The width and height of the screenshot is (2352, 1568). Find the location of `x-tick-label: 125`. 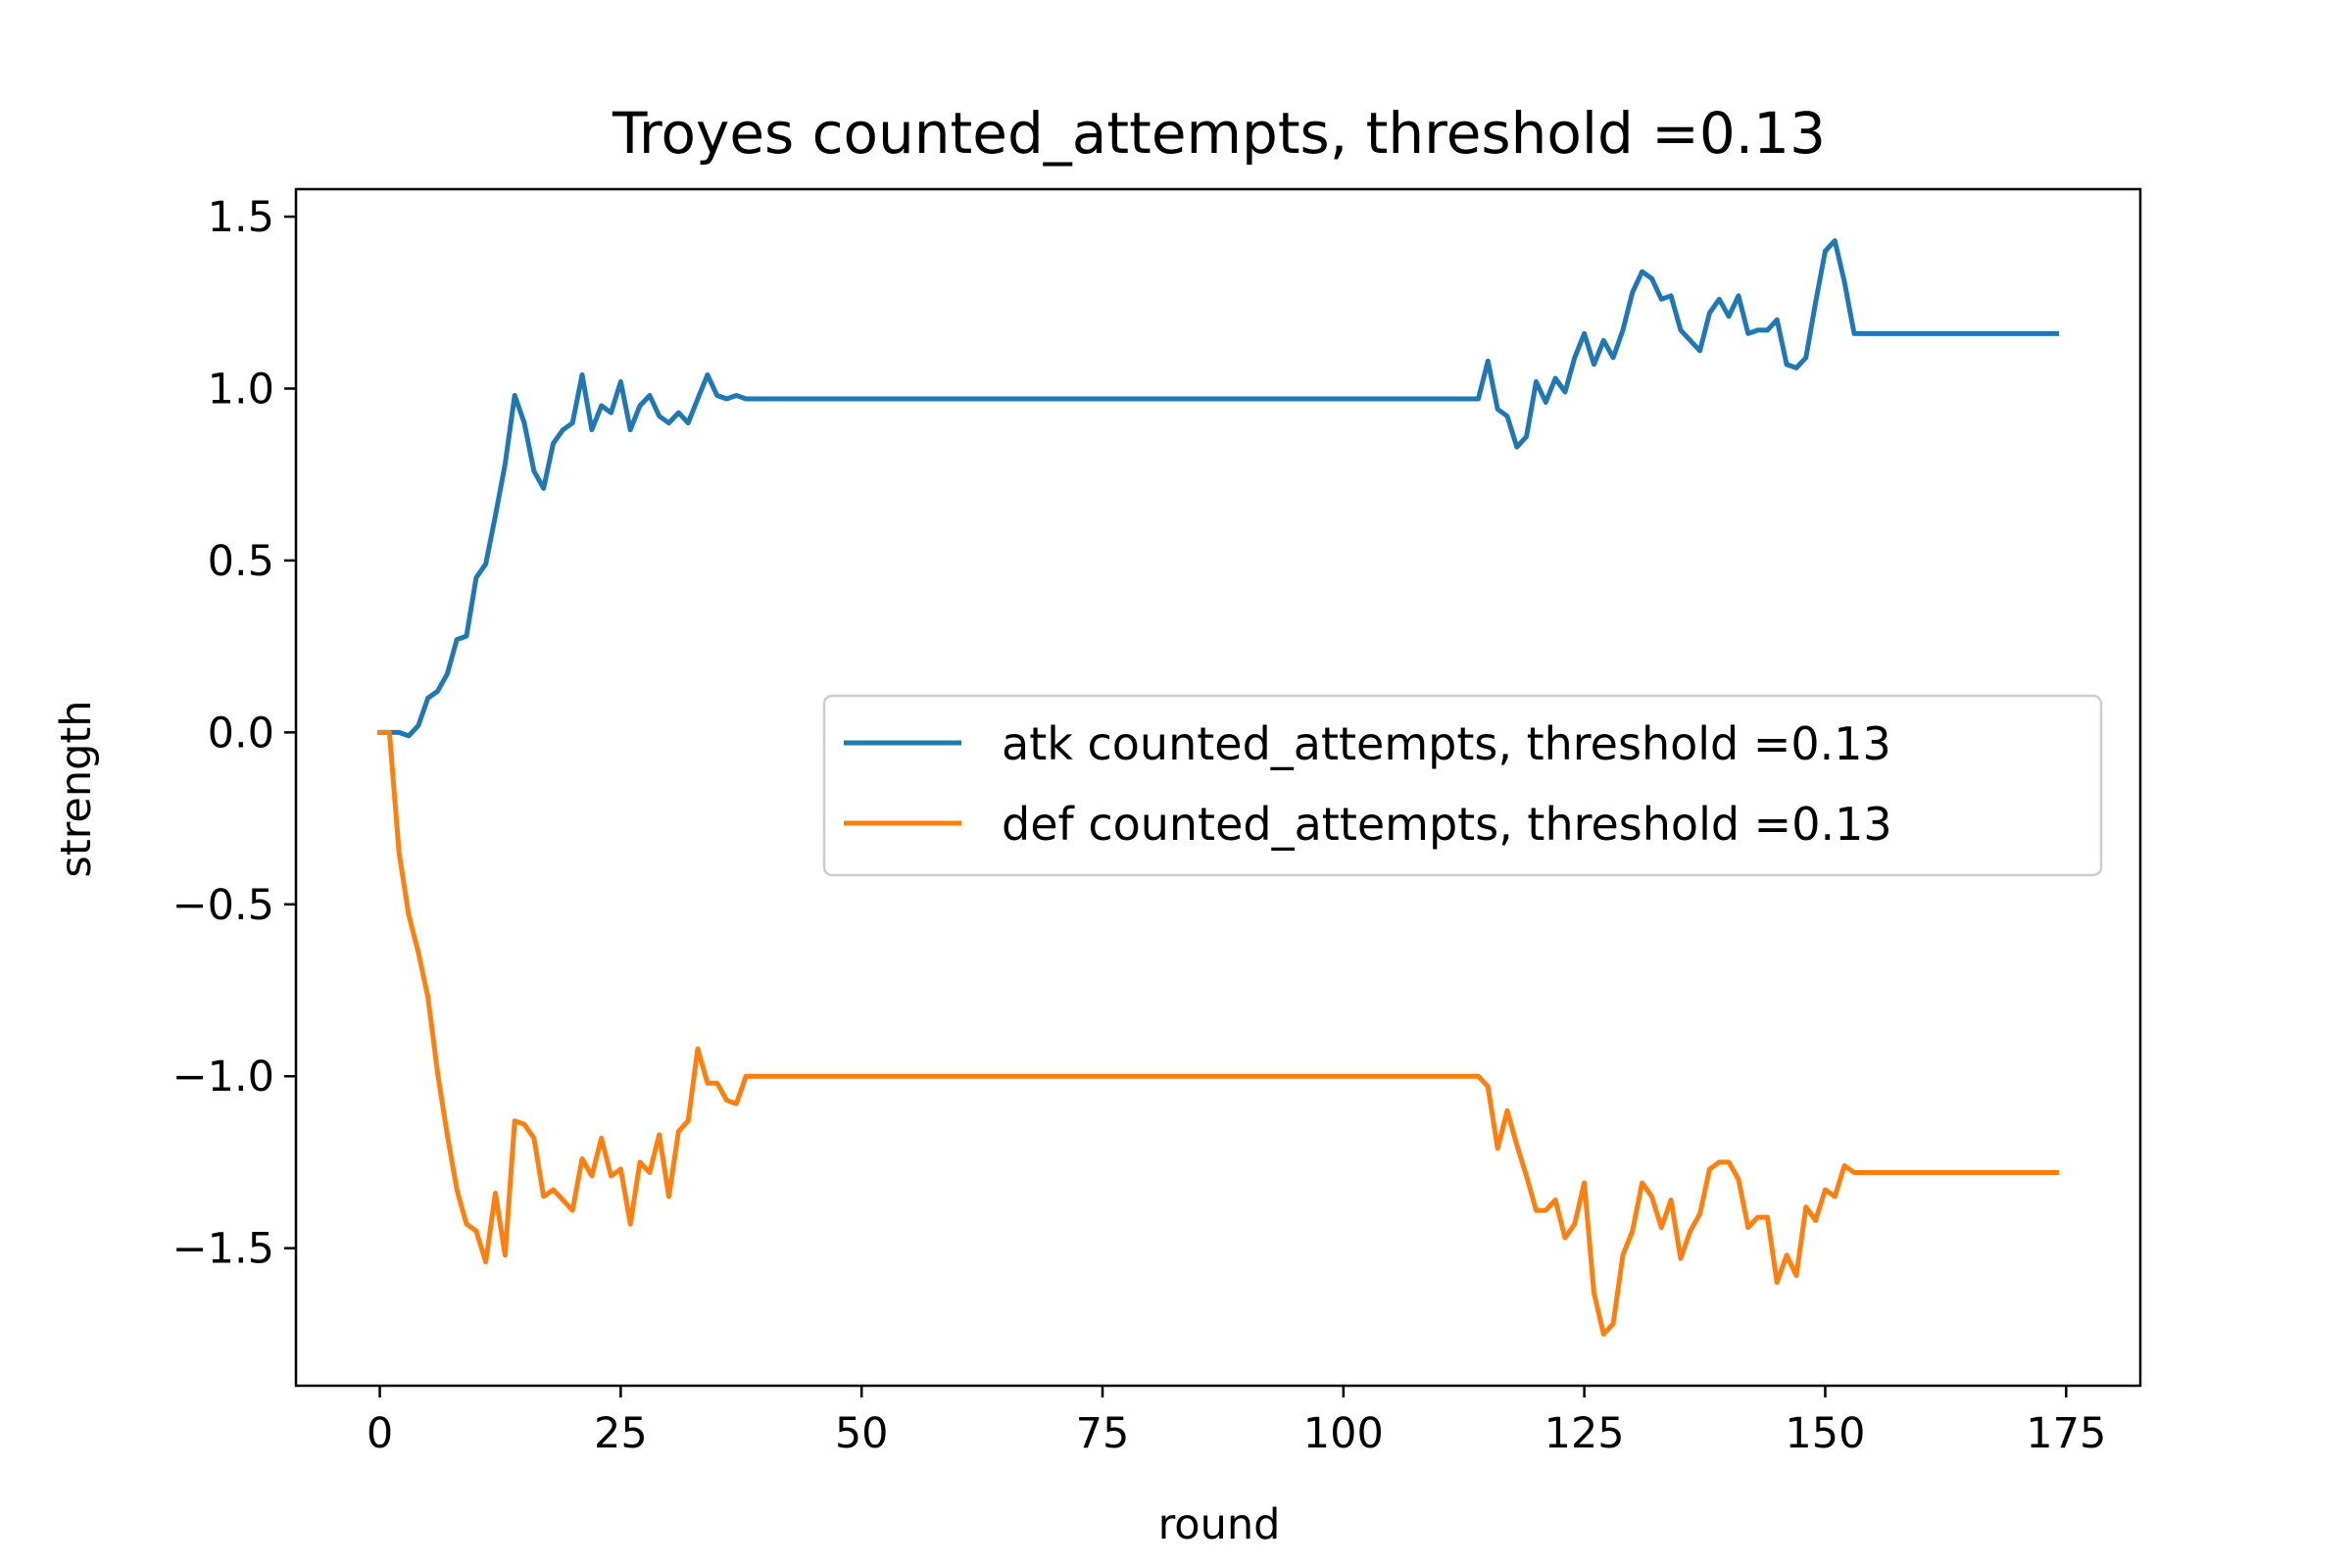

x-tick-label: 125 is located at coordinates (1584, 1433).